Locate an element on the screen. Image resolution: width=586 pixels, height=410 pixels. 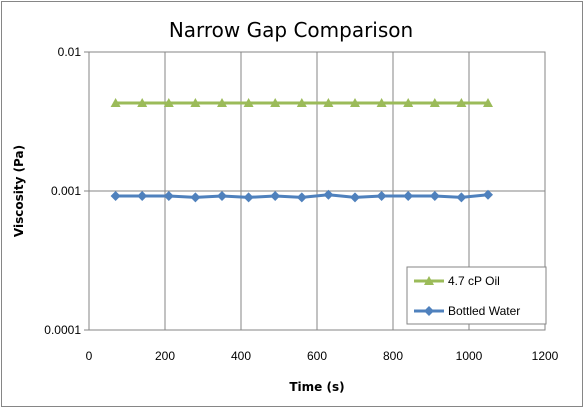
legend-item: Bottled Water is located at coordinates (467, 311).